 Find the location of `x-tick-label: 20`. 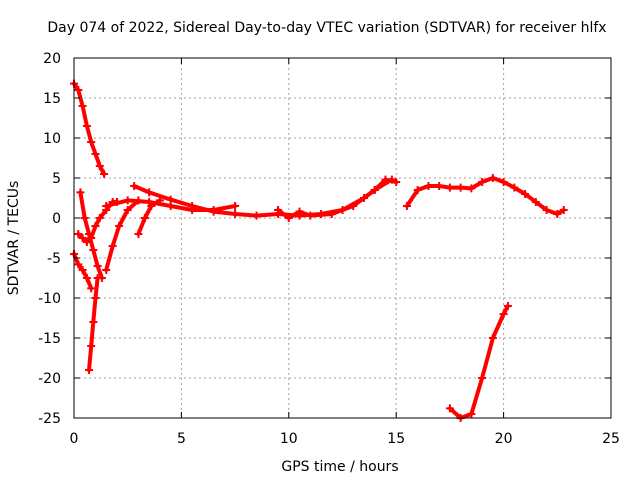

x-tick-label: 20 is located at coordinates (504, 439).